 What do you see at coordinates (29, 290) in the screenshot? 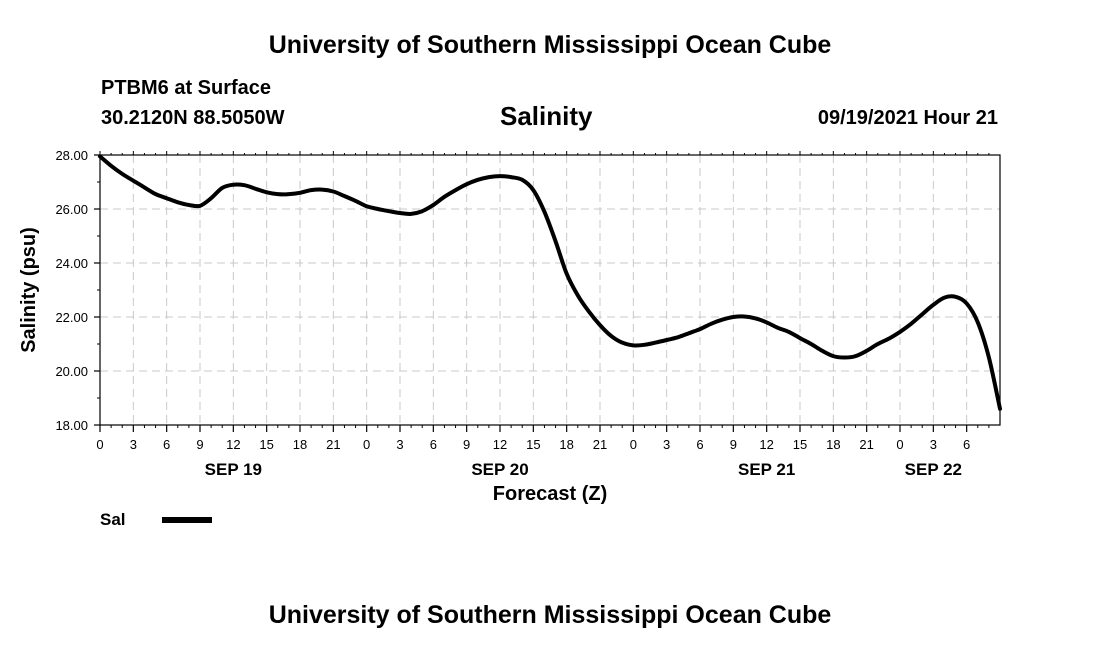
I see `y-axis-title: Salinity (psu)` at bounding box center [29, 290].